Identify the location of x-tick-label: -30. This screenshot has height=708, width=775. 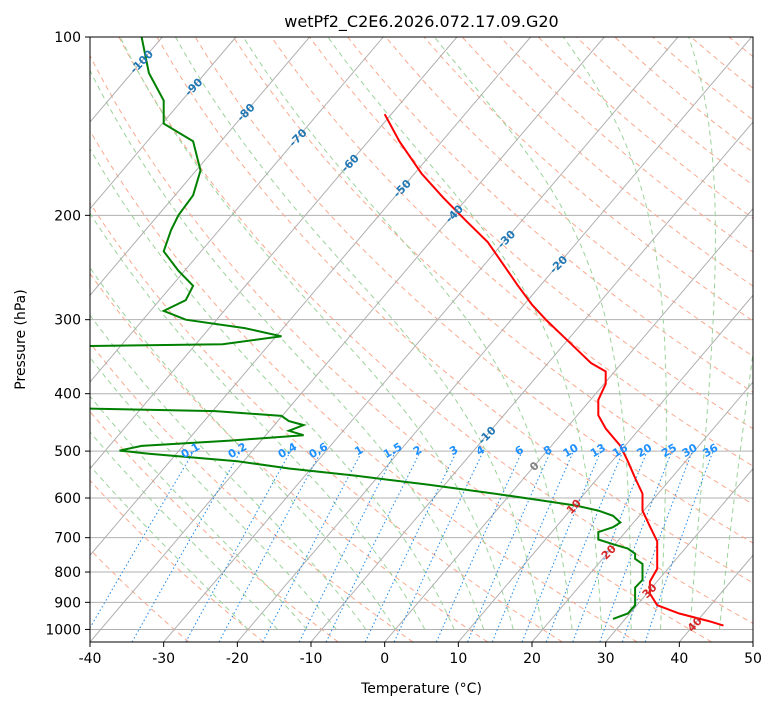
(163, 659).